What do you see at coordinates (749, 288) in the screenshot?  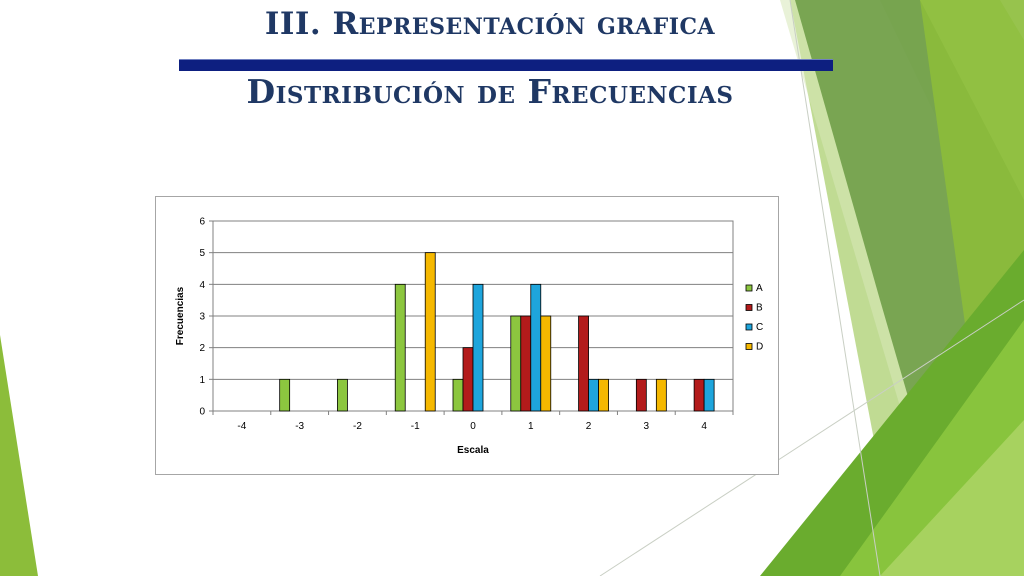 I see `legend-swatch-A` at bounding box center [749, 288].